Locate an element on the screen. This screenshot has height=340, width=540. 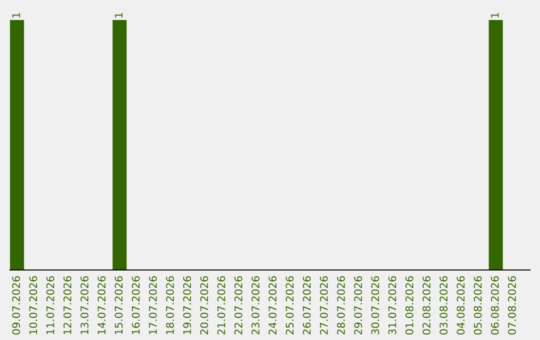
x-tick-label: 05.08.2026 is located at coordinates (478, 305).